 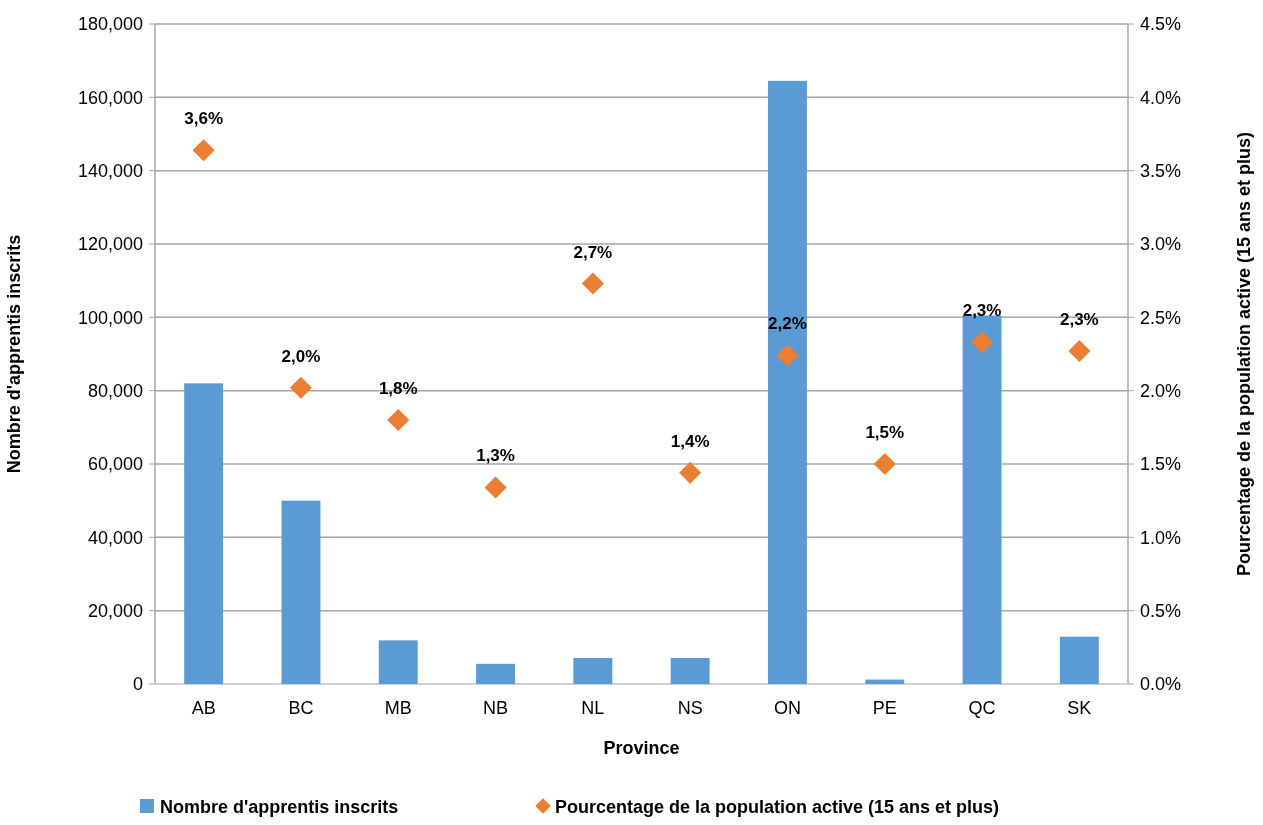 What do you see at coordinates (1161, 610) in the screenshot?
I see `y2-tick-label: 0.5%` at bounding box center [1161, 610].